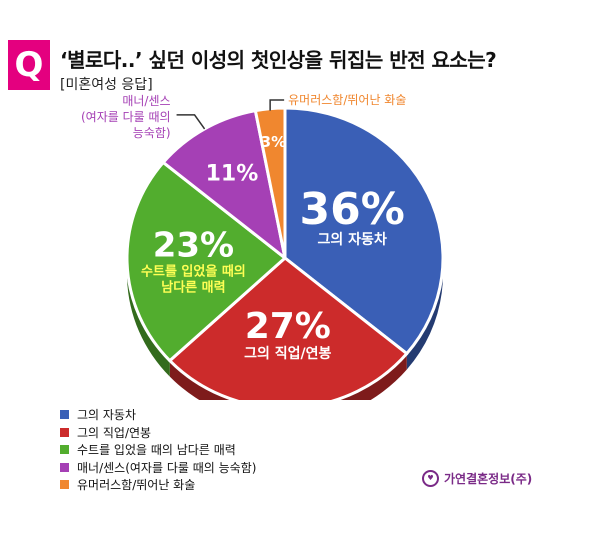 This screenshot has height=548, width=607. Describe the element at coordinates (347, 100) in the screenshot. I see `callout-label: 유머러스함/뛰어난 화술` at that location.